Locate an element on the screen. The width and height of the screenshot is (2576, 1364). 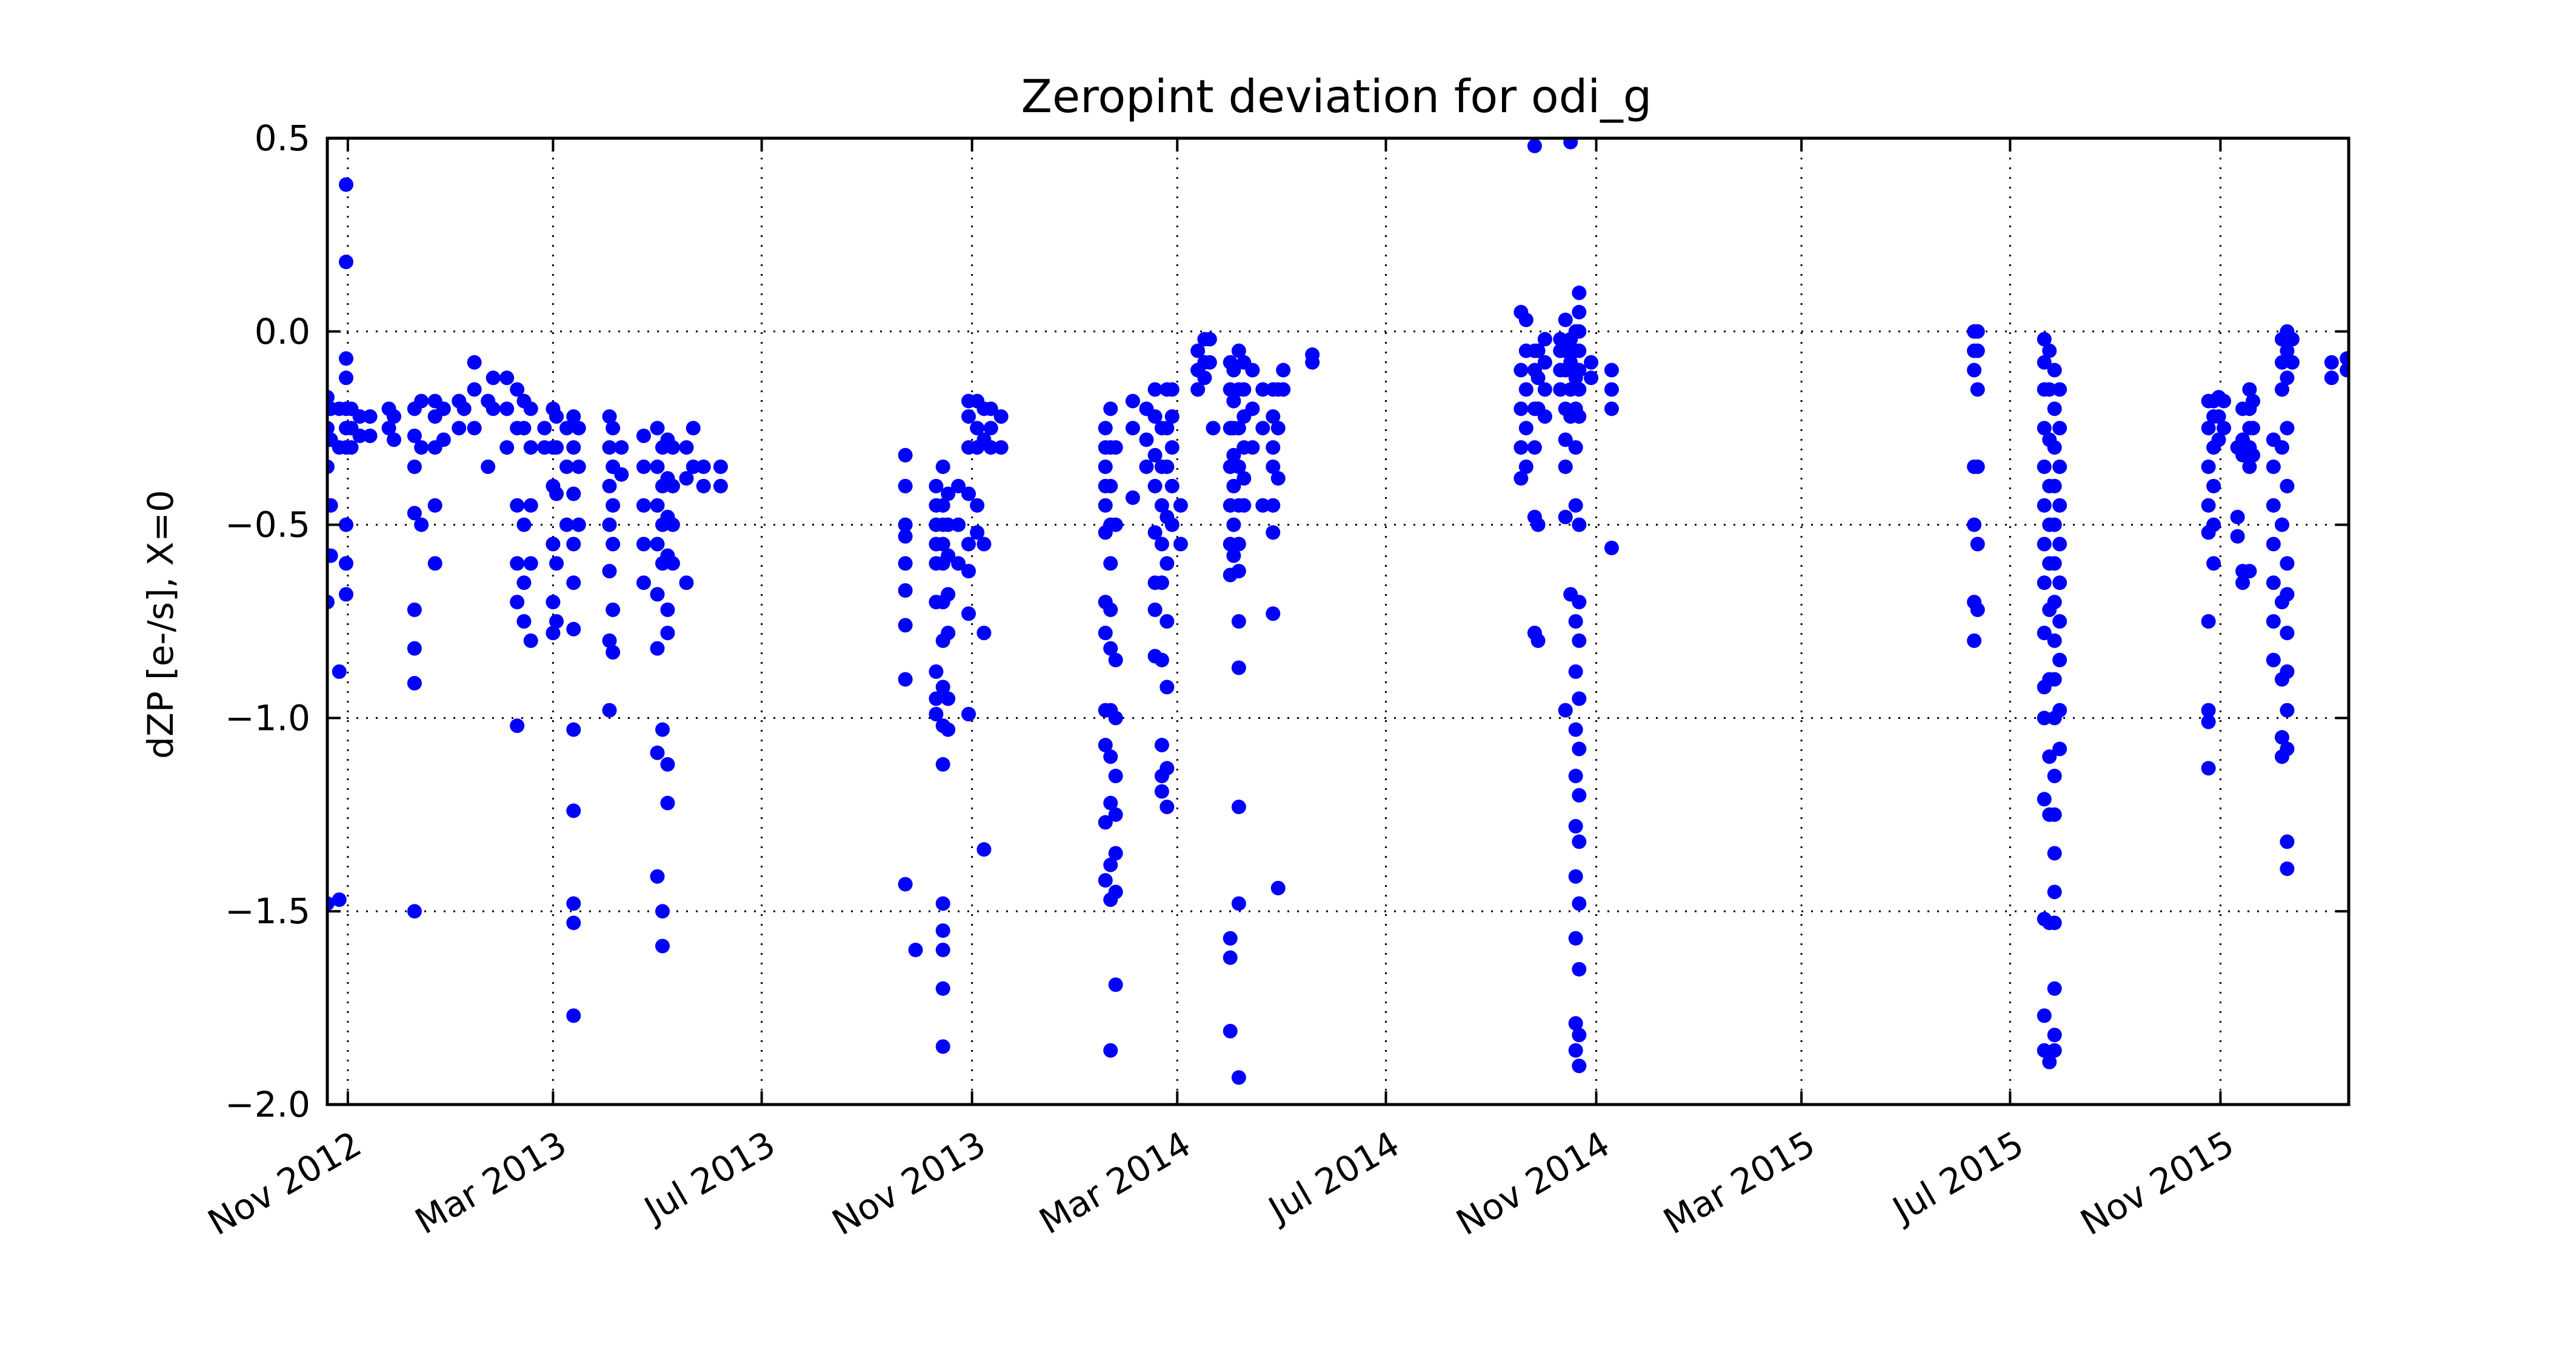
y-tick-label: −1.5 is located at coordinates (267, 912).